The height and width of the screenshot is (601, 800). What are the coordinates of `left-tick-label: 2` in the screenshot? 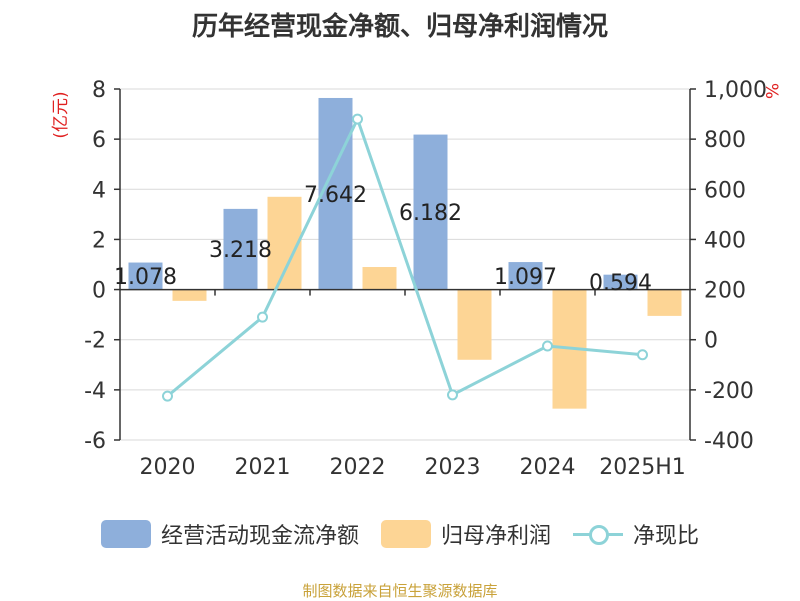 It's located at (99, 240).